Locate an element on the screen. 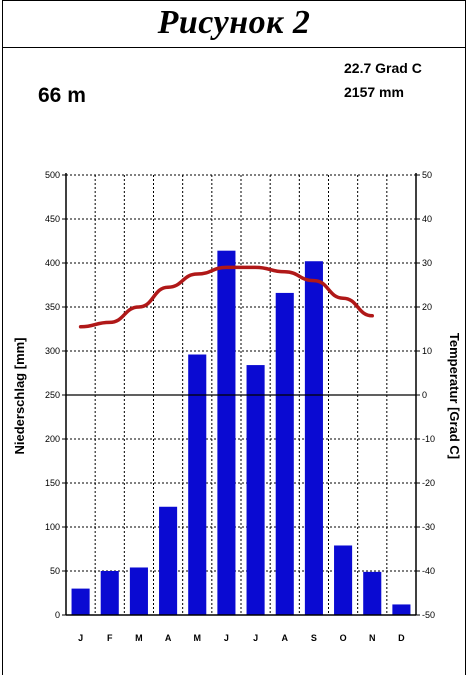 The height and width of the screenshot is (679, 468). y-tick-label-left: 300 is located at coordinates (52, 351).